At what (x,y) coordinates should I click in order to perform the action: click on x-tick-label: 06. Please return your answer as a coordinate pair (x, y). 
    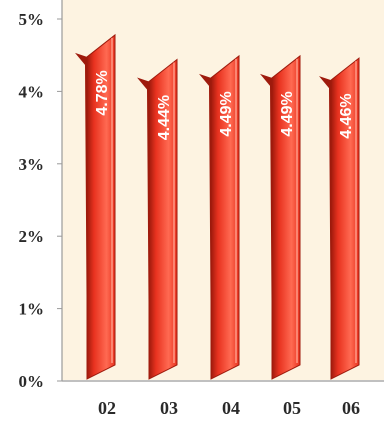
    Looking at the image, I should click on (351, 408).